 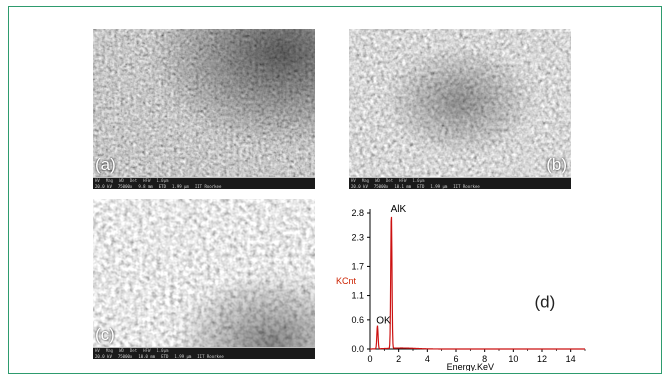 What do you see at coordinates (369, 359) in the screenshot?
I see `x-tick-label: 0` at bounding box center [369, 359].